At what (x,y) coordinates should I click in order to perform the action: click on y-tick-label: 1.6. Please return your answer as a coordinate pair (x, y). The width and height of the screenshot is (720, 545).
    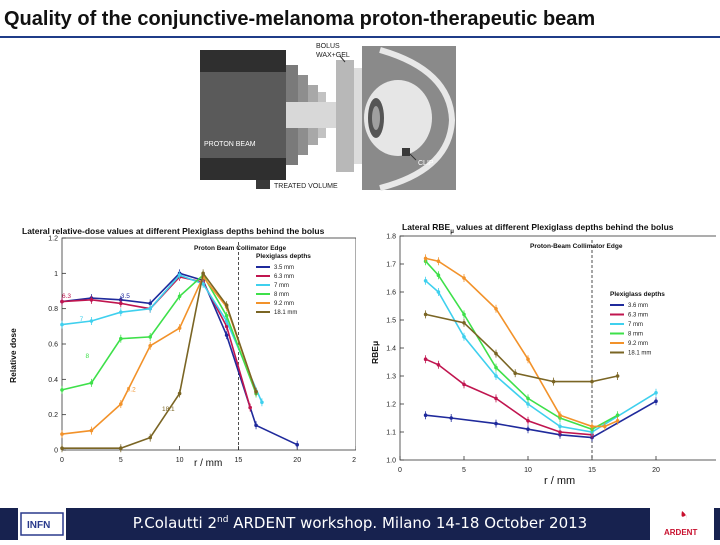
    Looking at the image, I should click on (391, 293).